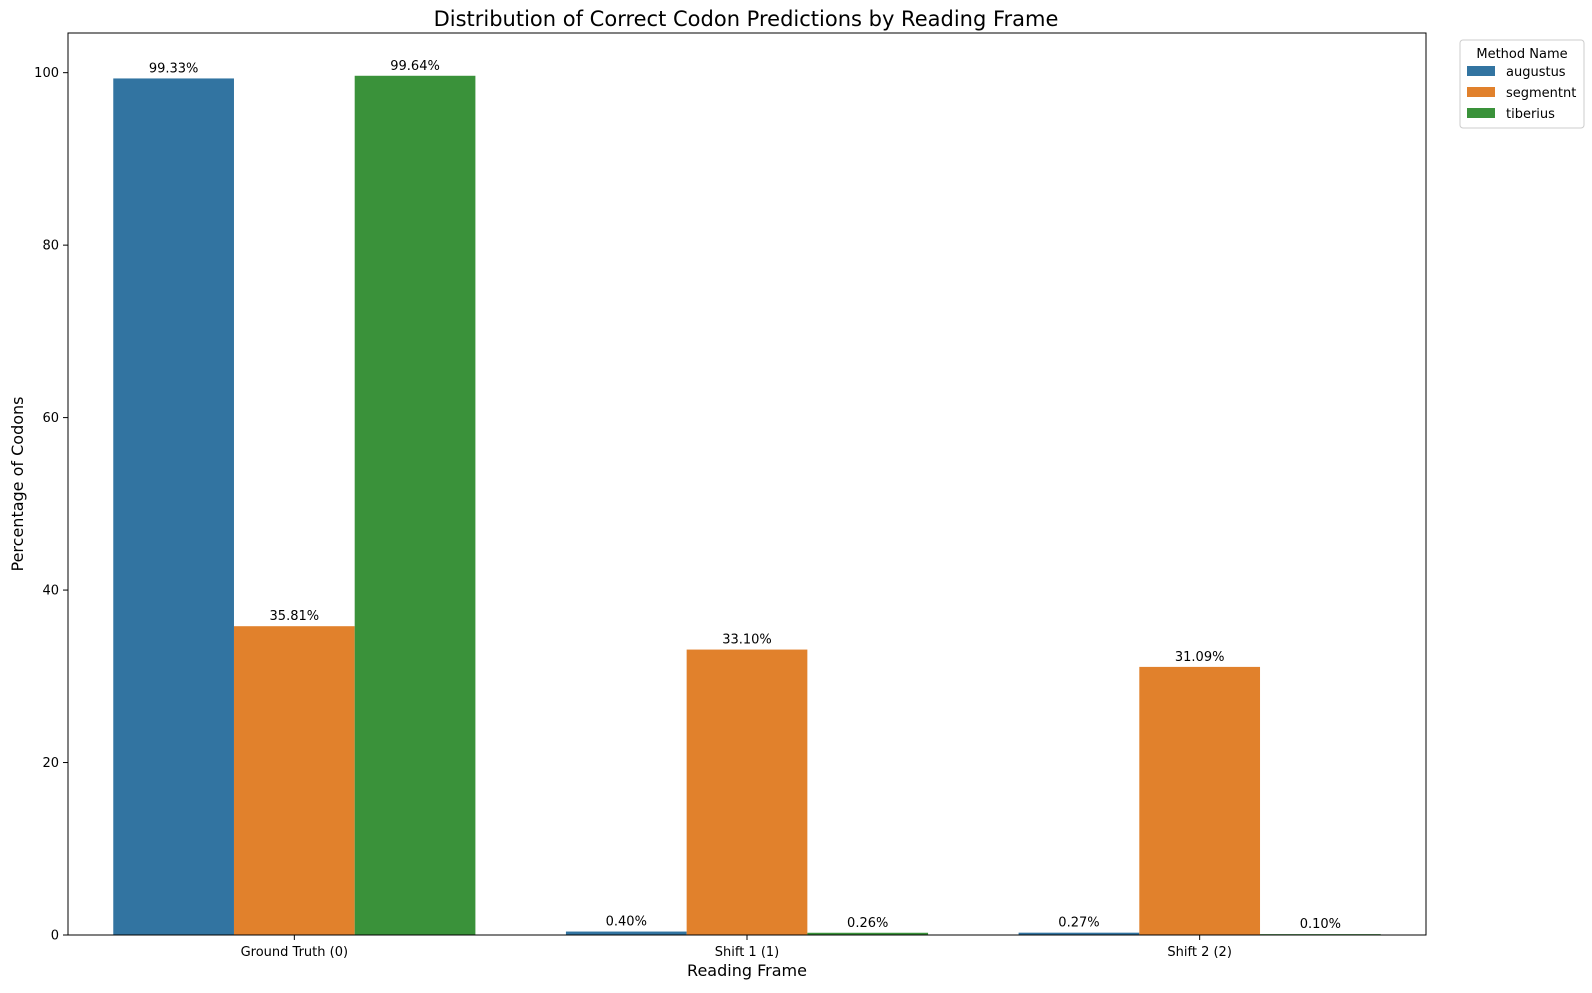  What do you see at coordinates (50, 246) in the screenshot?
I see `y-tick-label: 80` at bounding box center [50, 246].